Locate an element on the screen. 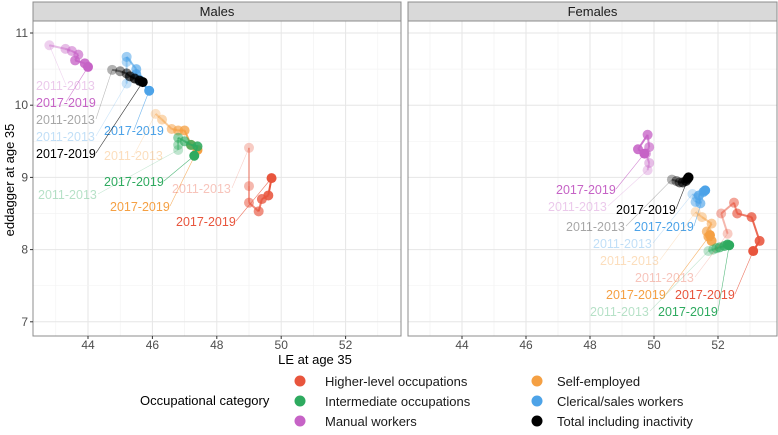 The image size is (778, 435). y-tick-label: 11 is located at coordinates (22, 33).